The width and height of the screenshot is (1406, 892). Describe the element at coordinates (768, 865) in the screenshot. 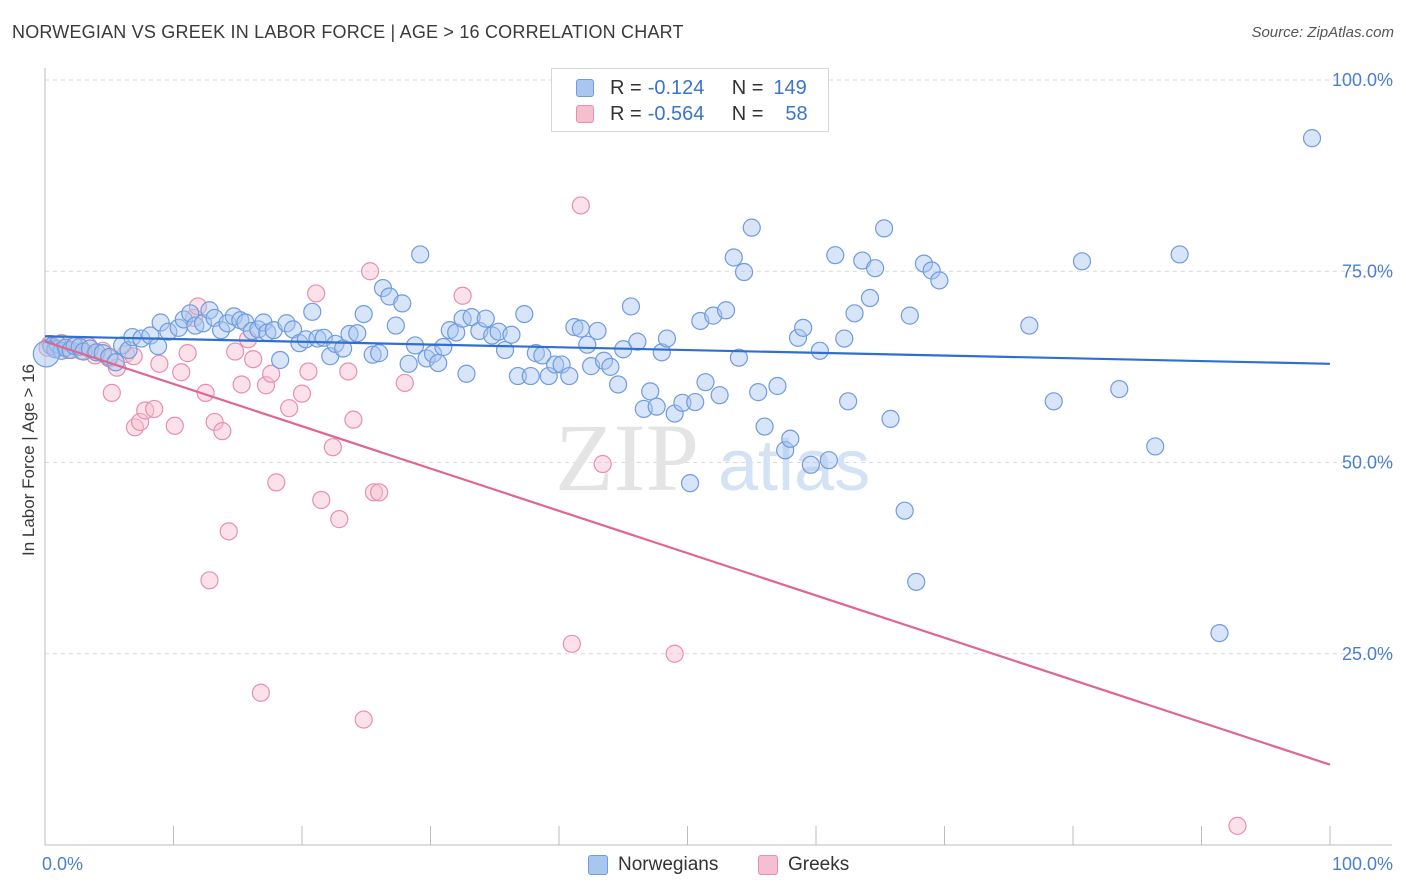

I see `greeks-legend-swatch` at that location.